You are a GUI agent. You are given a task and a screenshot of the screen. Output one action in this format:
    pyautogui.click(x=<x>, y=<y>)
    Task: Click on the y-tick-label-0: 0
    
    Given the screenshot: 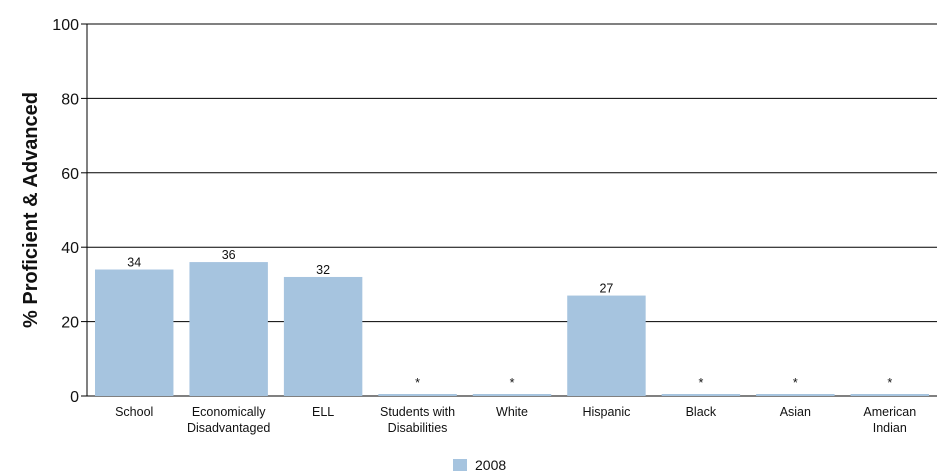 What is the action you would take?
    pyautogui.click(x=74, y=397)
    